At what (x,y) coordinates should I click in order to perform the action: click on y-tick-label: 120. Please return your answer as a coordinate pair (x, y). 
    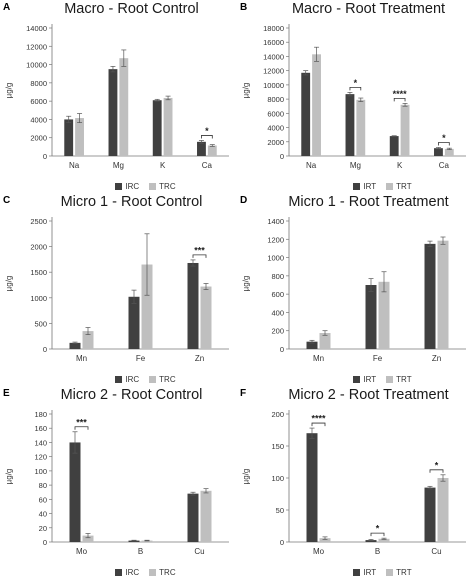
    Looking at the image, I should click on (40, 457).